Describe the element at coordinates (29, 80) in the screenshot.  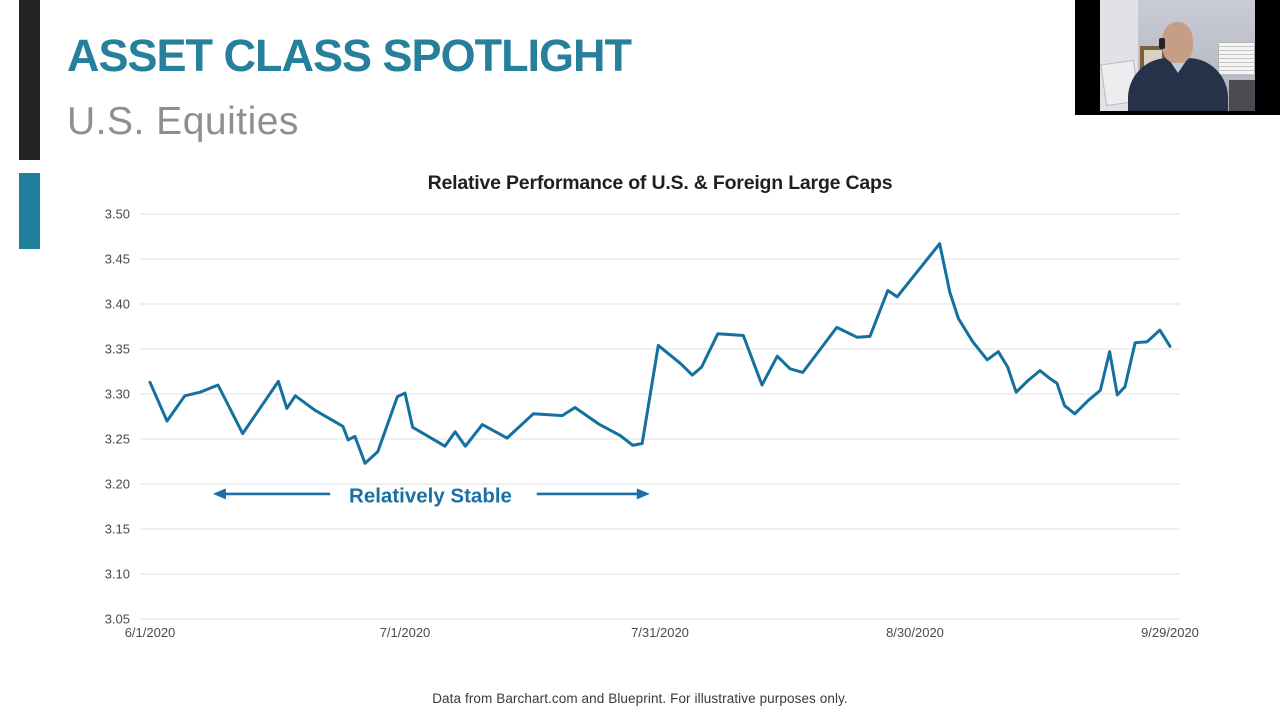
I see `accent-bar-black` at that location.